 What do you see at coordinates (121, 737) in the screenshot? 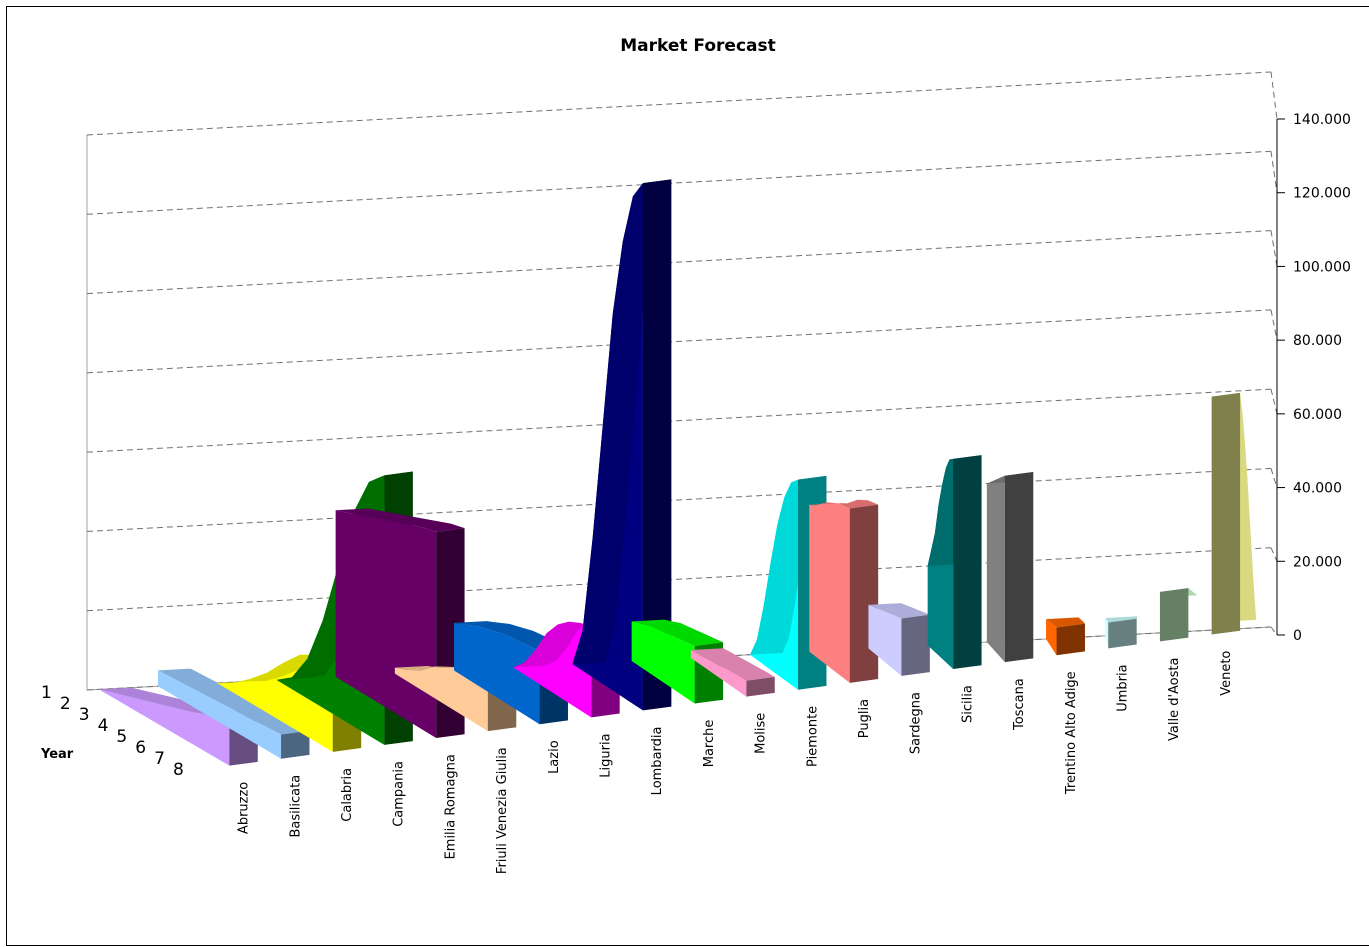
I see `year-tick-label: 5` at bounding box center [121, 737].